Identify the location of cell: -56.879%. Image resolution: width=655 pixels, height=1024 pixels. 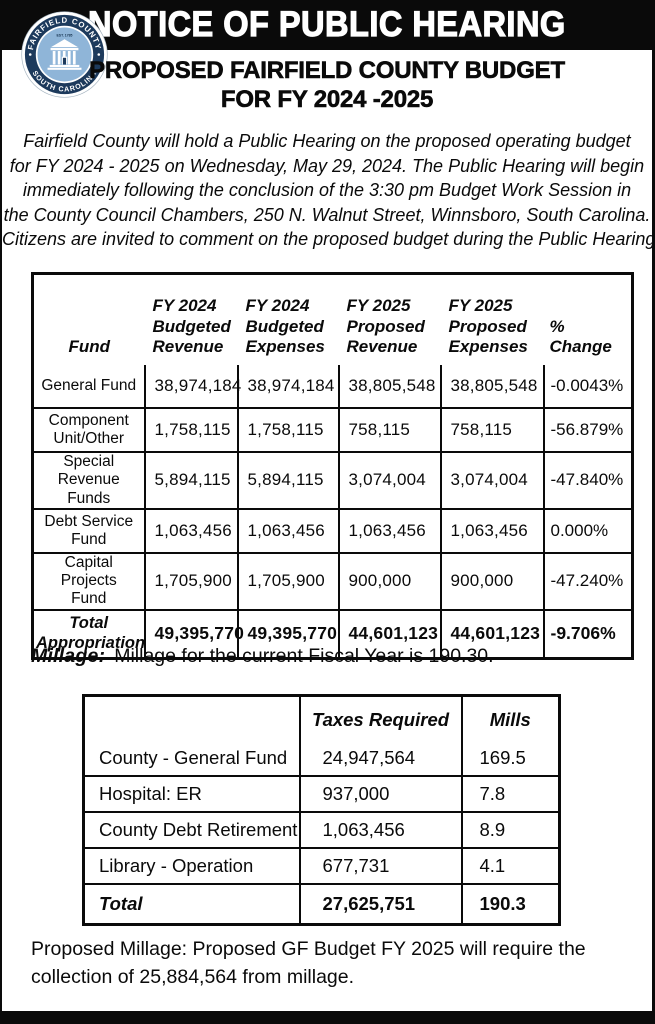
(587, 429).